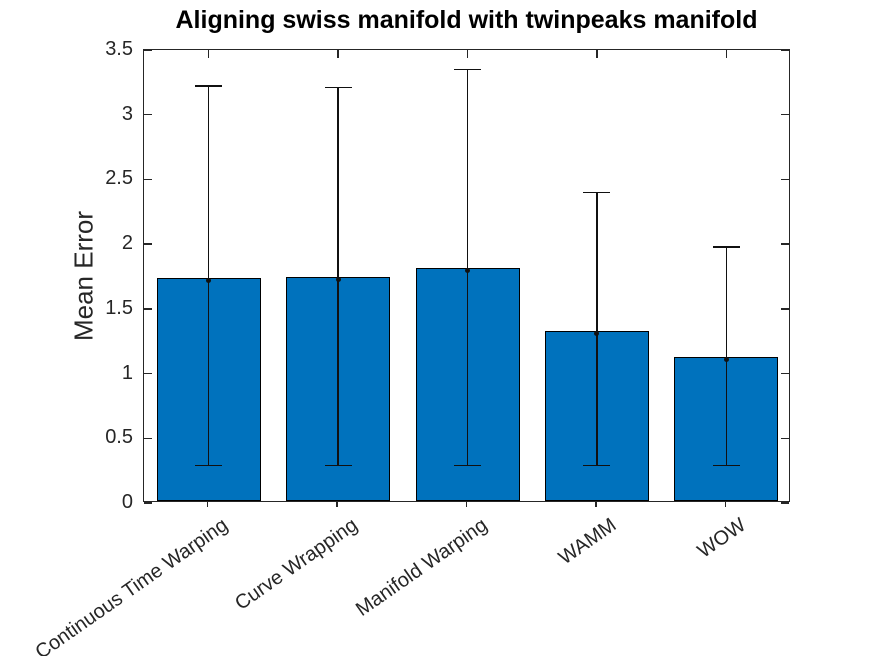  What do you see at coordinates (296, 564) in the screenshot?
I see `x-tick-label: Curve Wrapping` at bounding box center [296, 564].